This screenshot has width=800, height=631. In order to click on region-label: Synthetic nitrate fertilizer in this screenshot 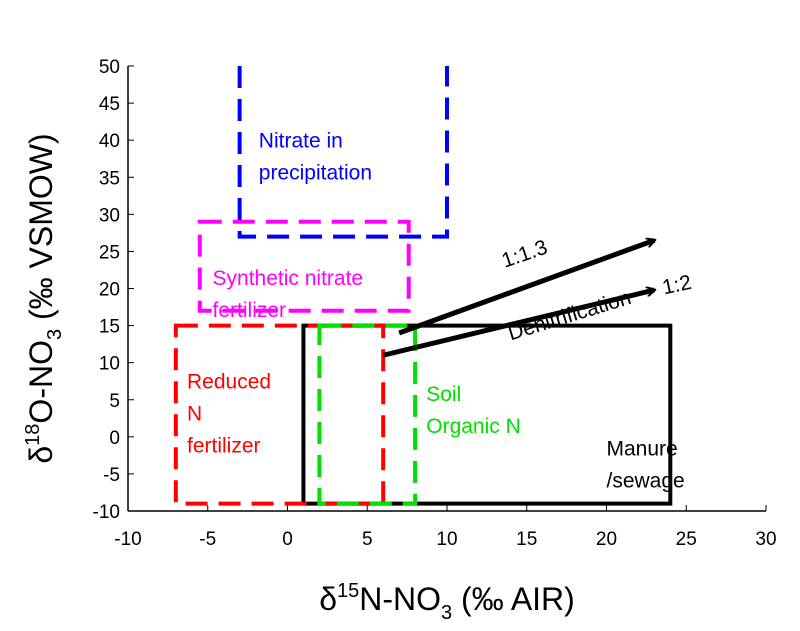, I will do `click(288, 294)`.